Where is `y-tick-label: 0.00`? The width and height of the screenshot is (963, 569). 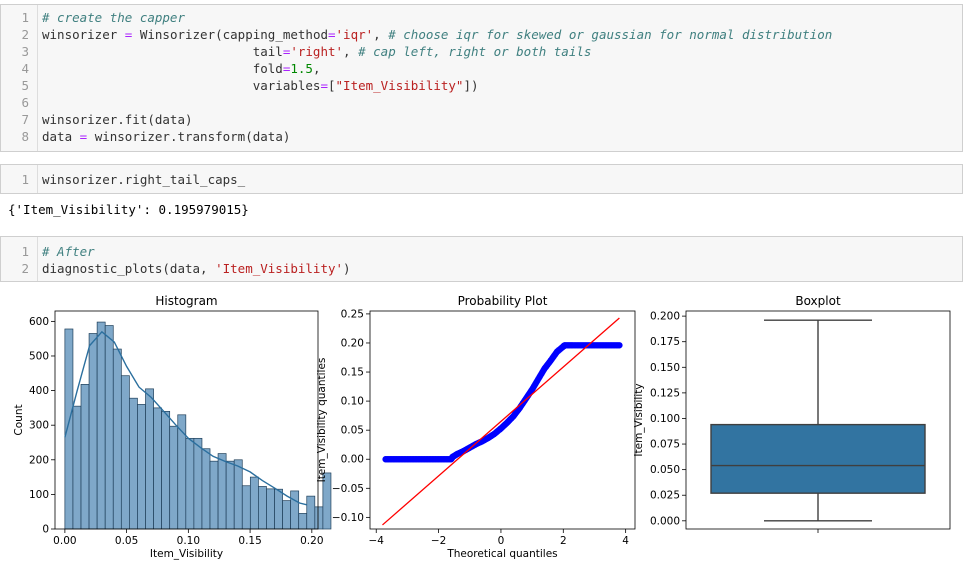 y-tick-label: 0.00 is located at coordinates (352, 460).